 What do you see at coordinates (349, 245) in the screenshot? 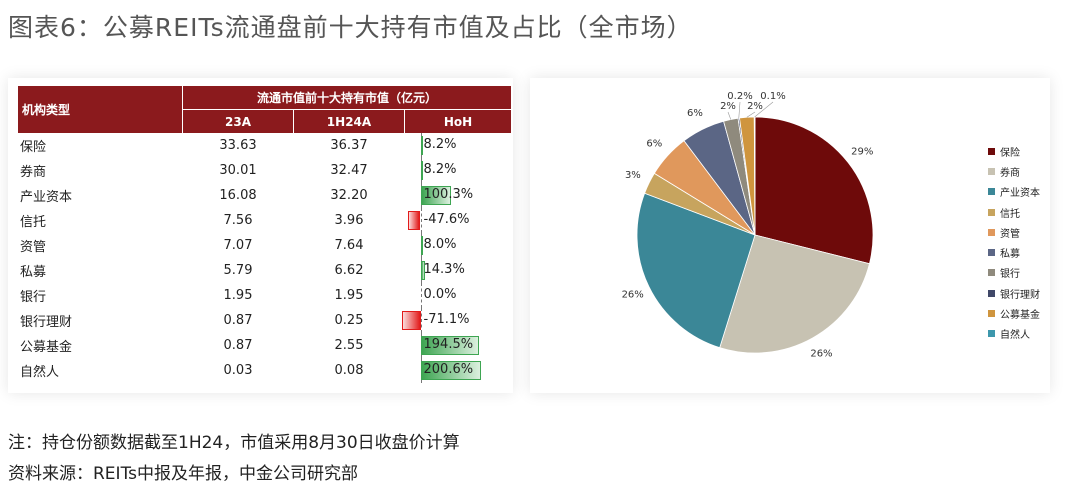
I see `row-1h24a: 7.64` at bounding box center [349, 245].